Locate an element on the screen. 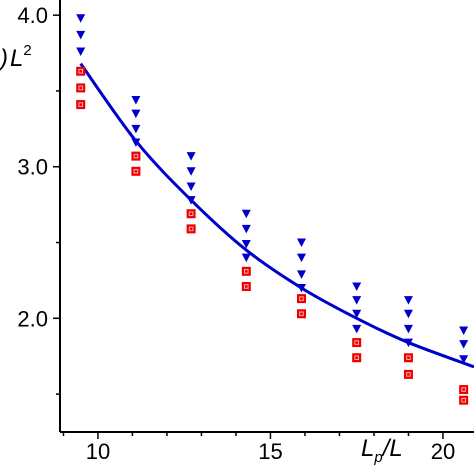 The height and width of the screenshot is (474, 474). x-tick-label: 15 is located at coordinates (270, 451).